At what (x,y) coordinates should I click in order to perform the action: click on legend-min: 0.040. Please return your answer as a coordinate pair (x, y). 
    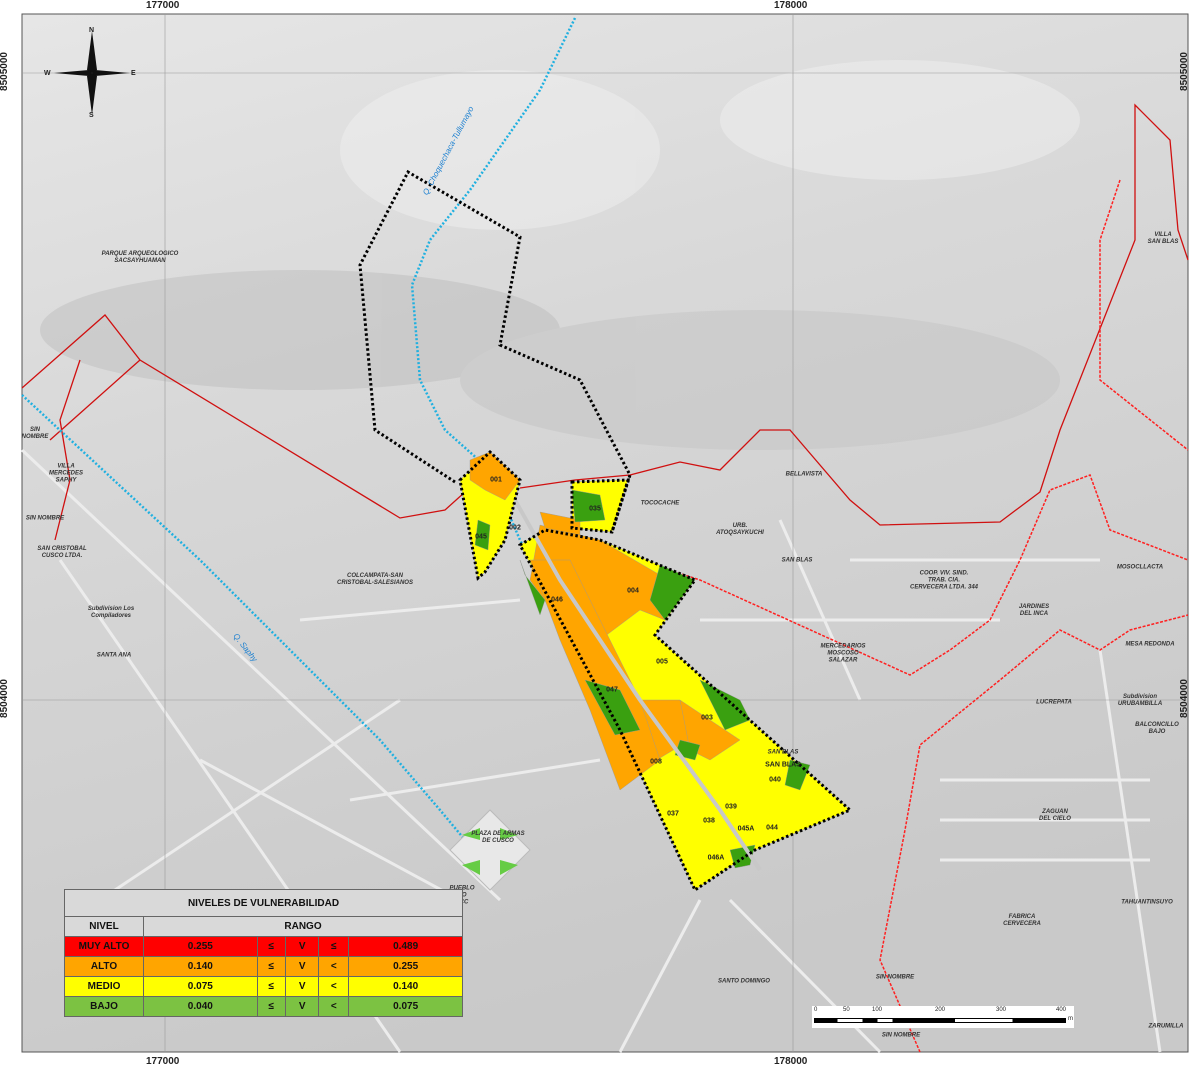
    Looking at the image, I should click on (200, 1006).